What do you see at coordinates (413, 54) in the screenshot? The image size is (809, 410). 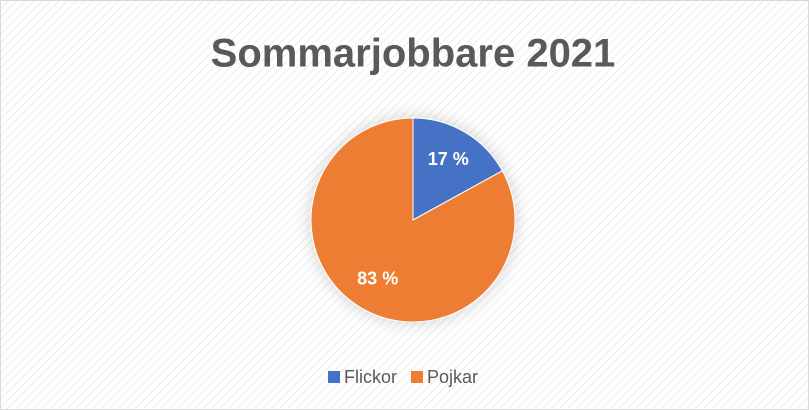 I see `chart-title: Sommarjobbare 2021` at bounding box center [413, 54].